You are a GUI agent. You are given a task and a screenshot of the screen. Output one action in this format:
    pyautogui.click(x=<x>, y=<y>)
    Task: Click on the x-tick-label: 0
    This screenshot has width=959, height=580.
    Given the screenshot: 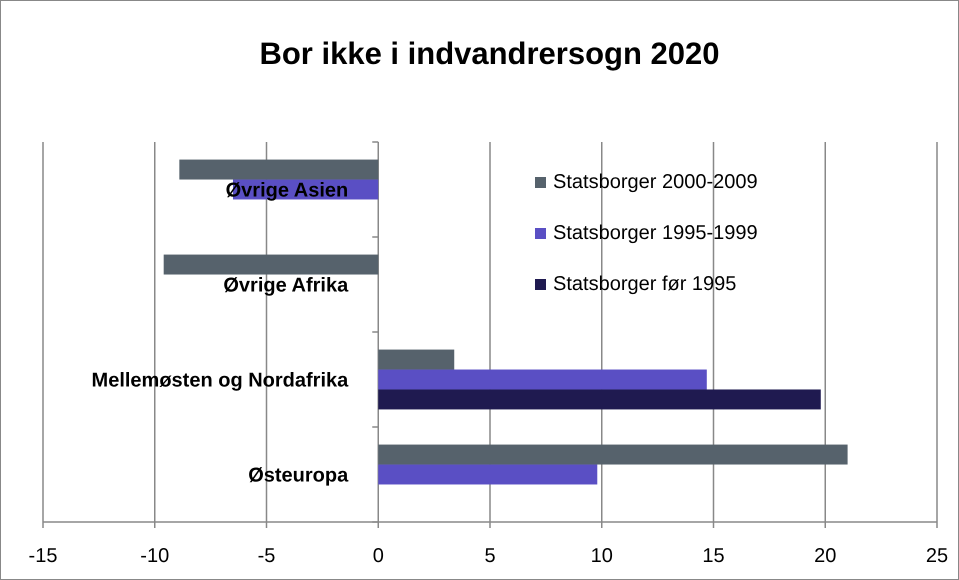 What is the action you would take?
    pyautogui.click(x=378, y=556)
    